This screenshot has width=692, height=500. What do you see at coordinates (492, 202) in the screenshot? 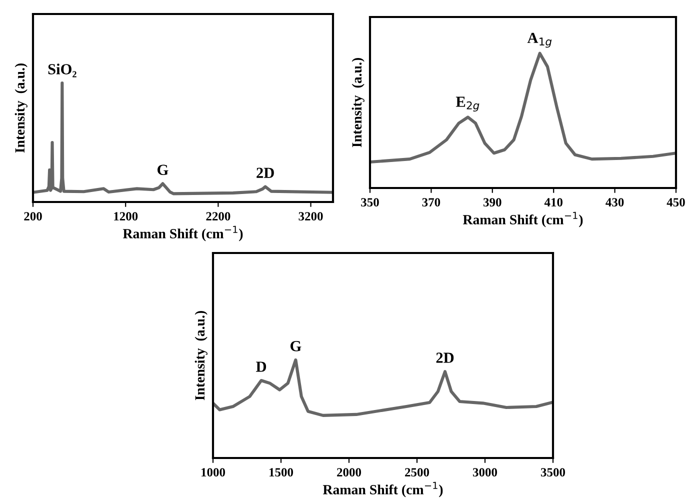
I see `x-tick-label: 390` at bounding box center [492, 202].